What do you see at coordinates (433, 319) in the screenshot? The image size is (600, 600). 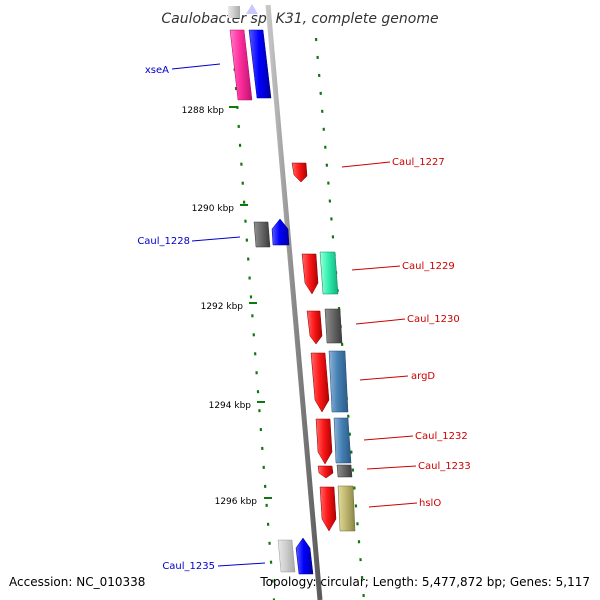 I see `gene-label-caul1230: Caul_1230` at bounding box center [433, 319].